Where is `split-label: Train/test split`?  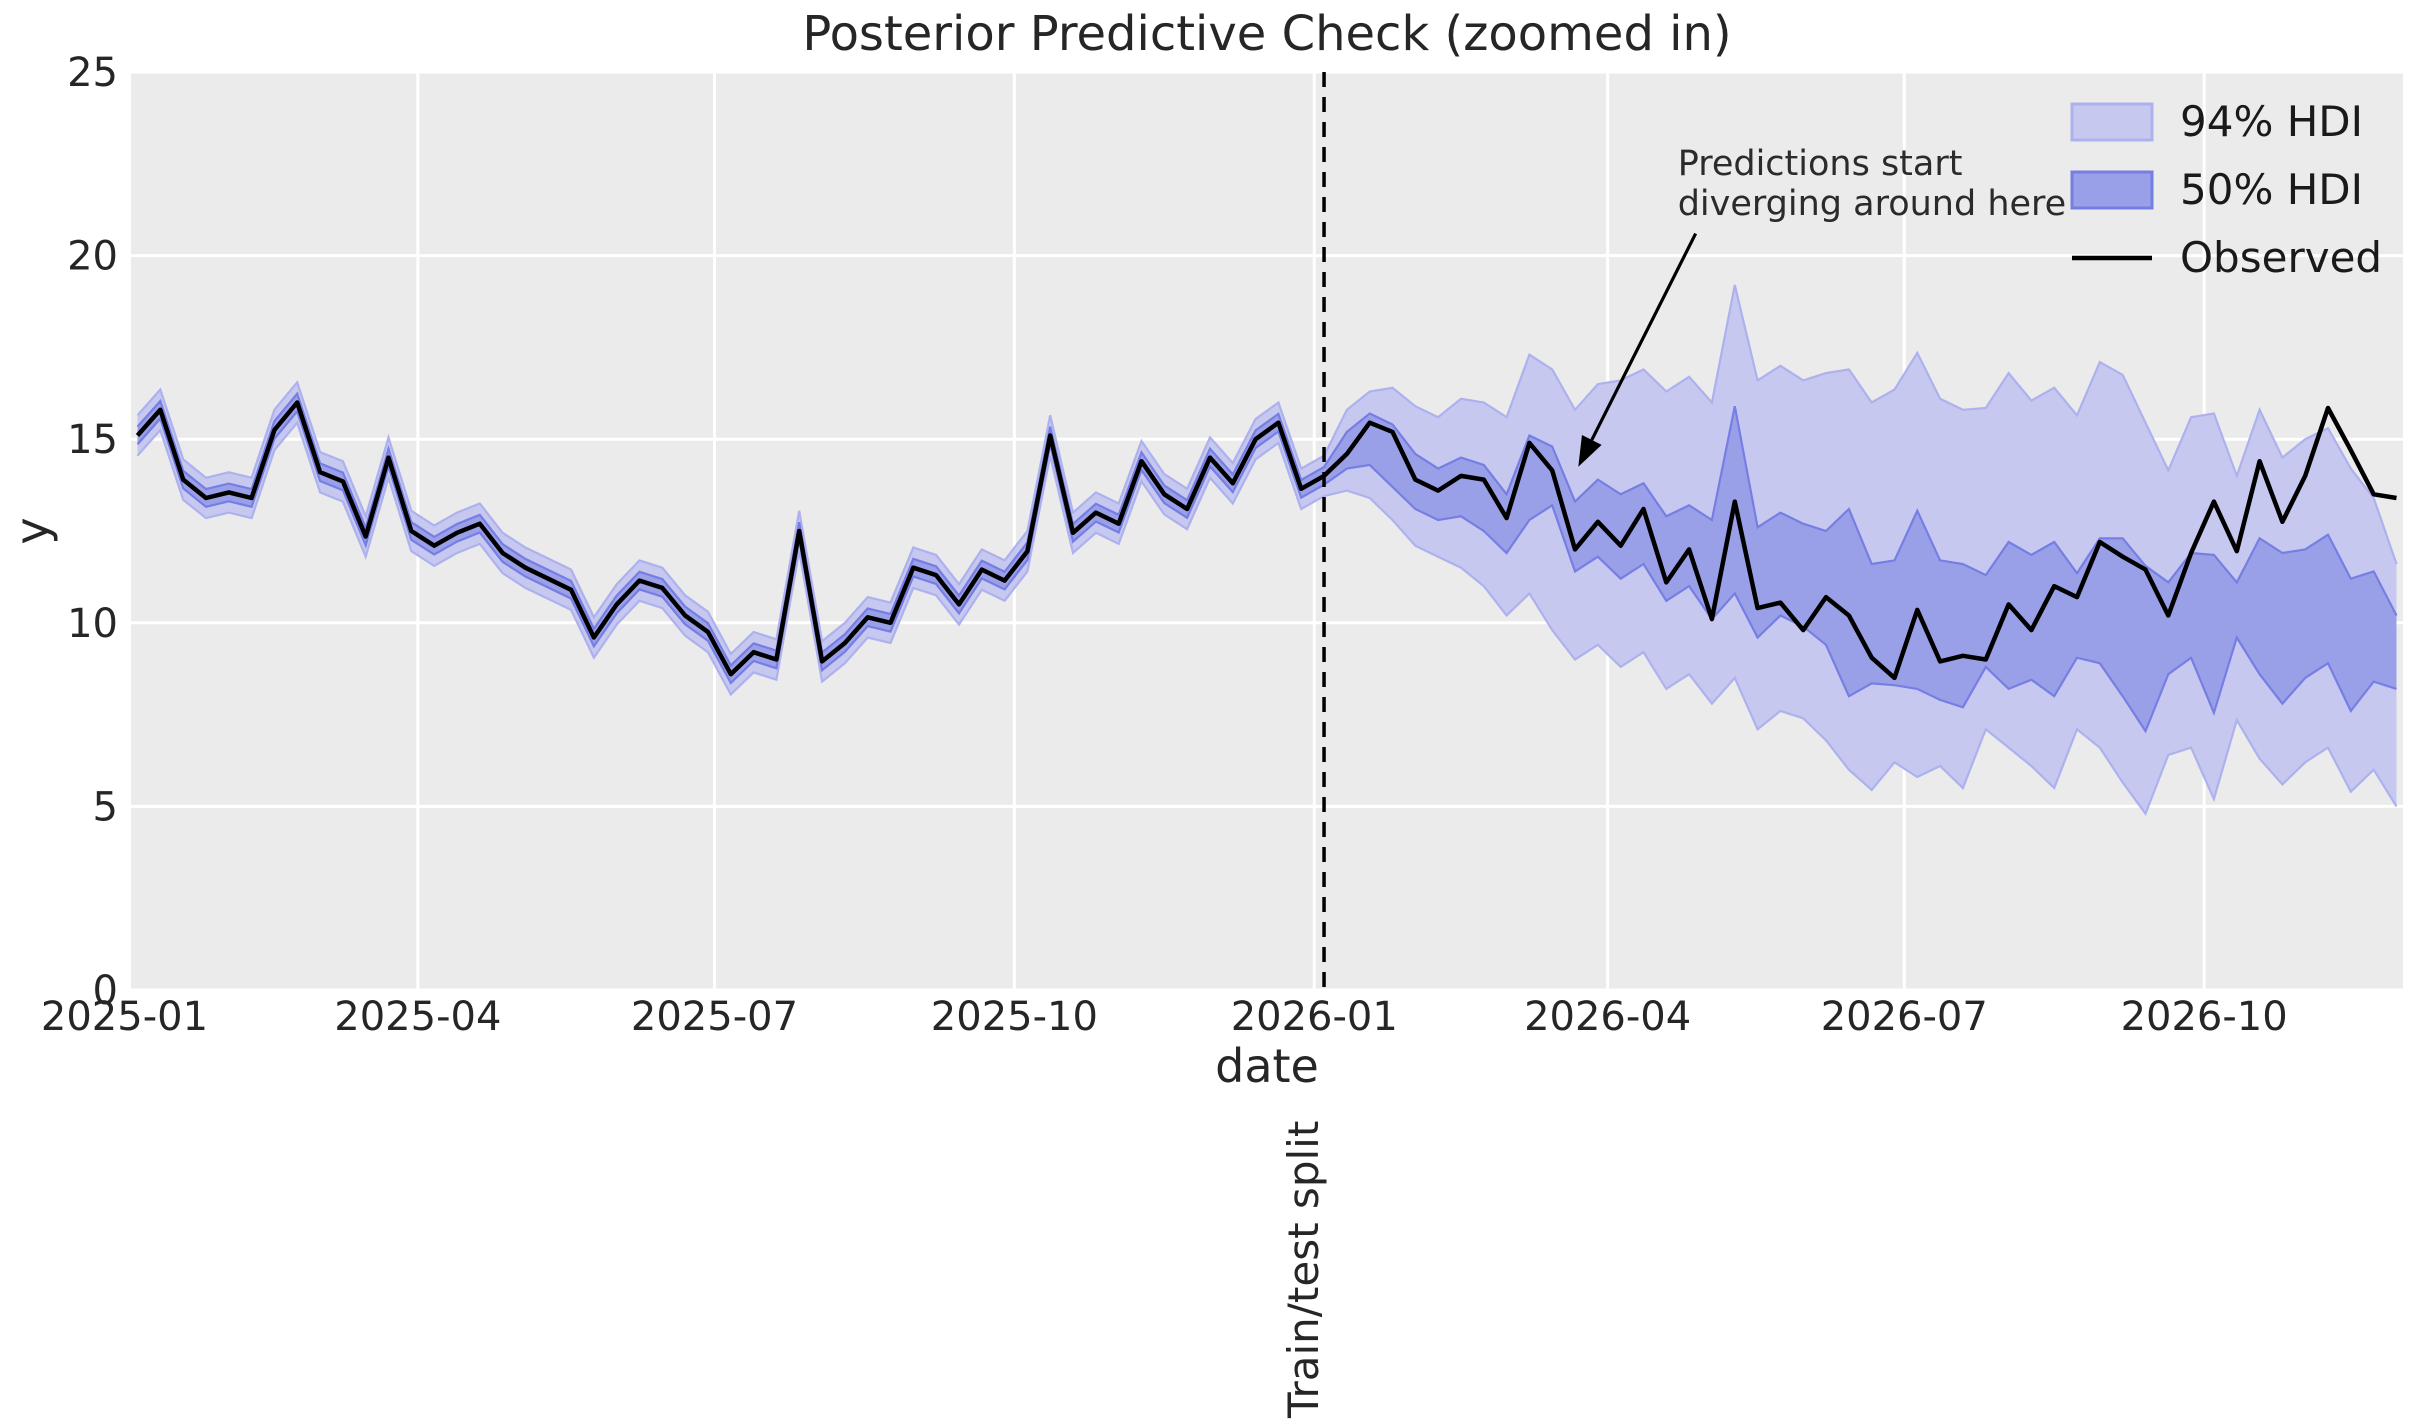 split-label: Train/test split is located at coordinates (1303, 1270).